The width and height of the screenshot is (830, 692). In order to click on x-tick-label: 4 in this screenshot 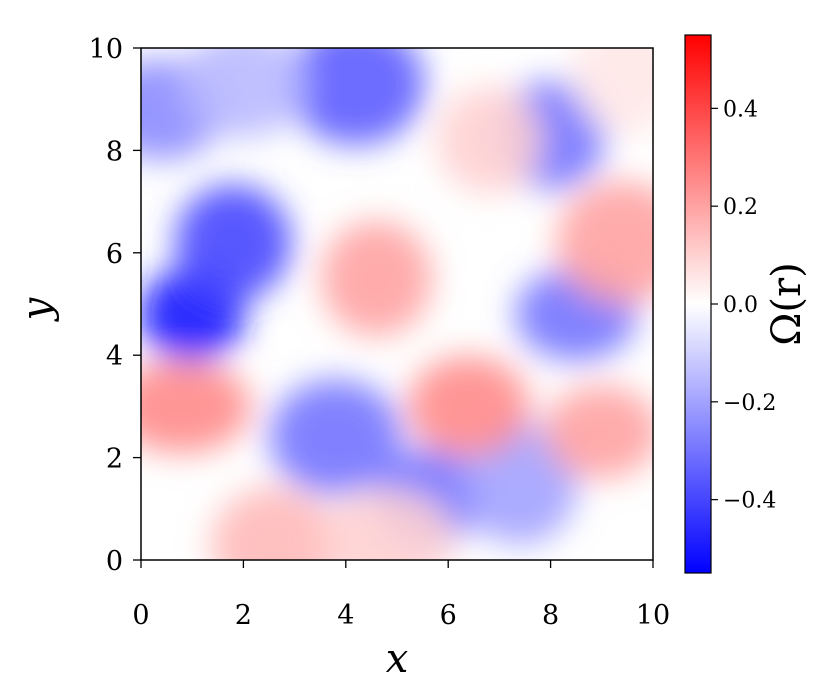, I will do `click(345, 615)`.